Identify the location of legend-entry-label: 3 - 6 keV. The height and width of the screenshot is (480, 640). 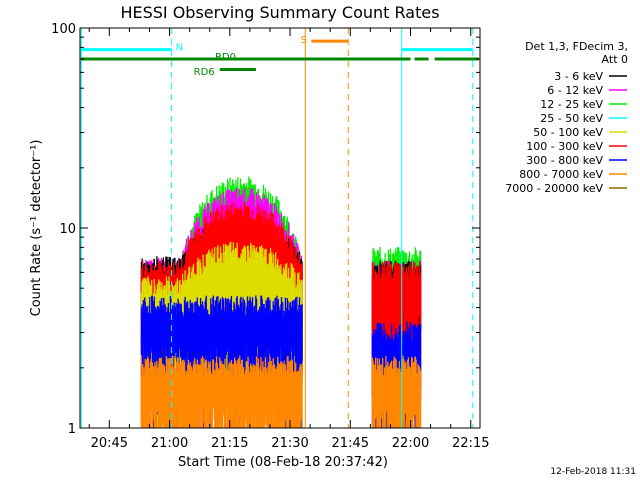
(578, 76).